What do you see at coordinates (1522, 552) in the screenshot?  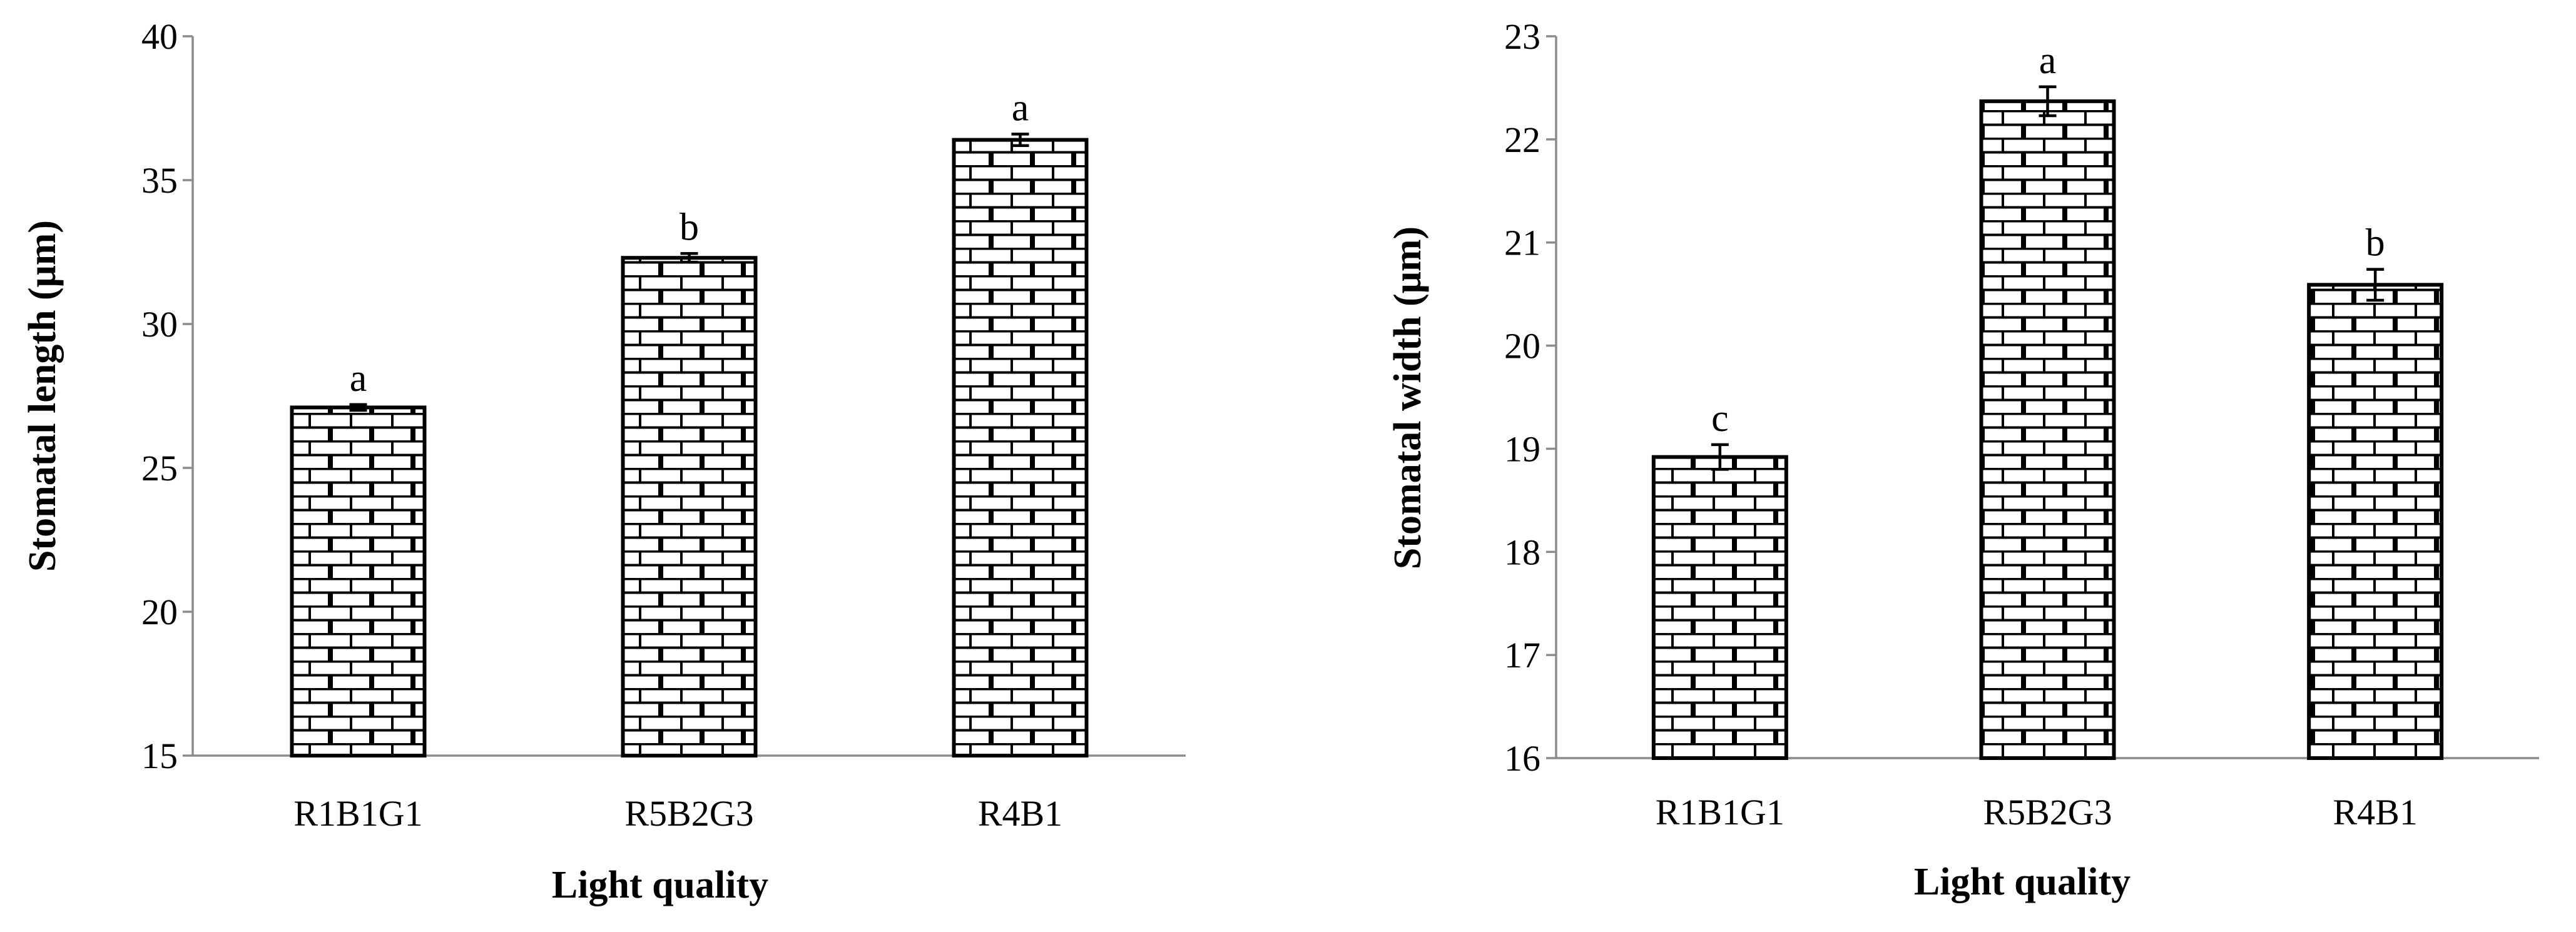 I see `y-tick-label: 18` at bounding box center [1522, 552].